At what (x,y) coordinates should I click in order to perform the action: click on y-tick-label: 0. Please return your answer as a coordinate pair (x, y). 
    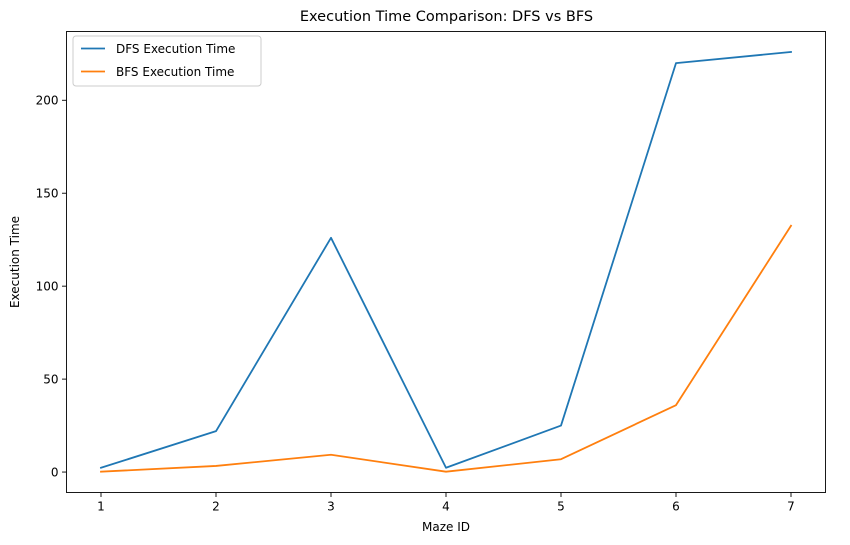
    Looking at the image, I should click on (55, 472).